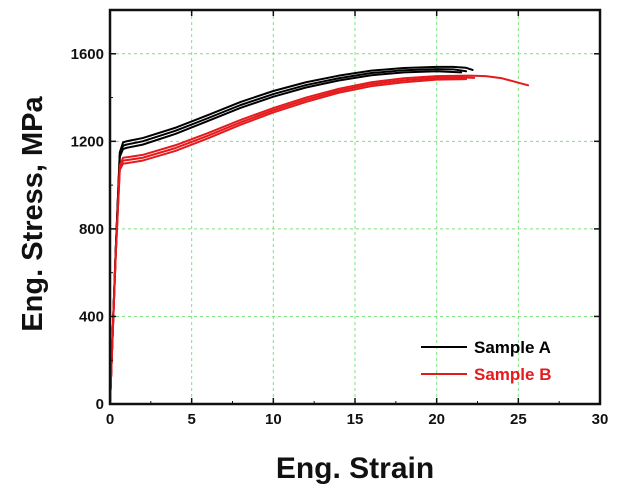  What do you see at coordinates (355, 468) in the screenshot?
I see `x-axis-label: Eng. Strain` at bounding box center [355, 468].